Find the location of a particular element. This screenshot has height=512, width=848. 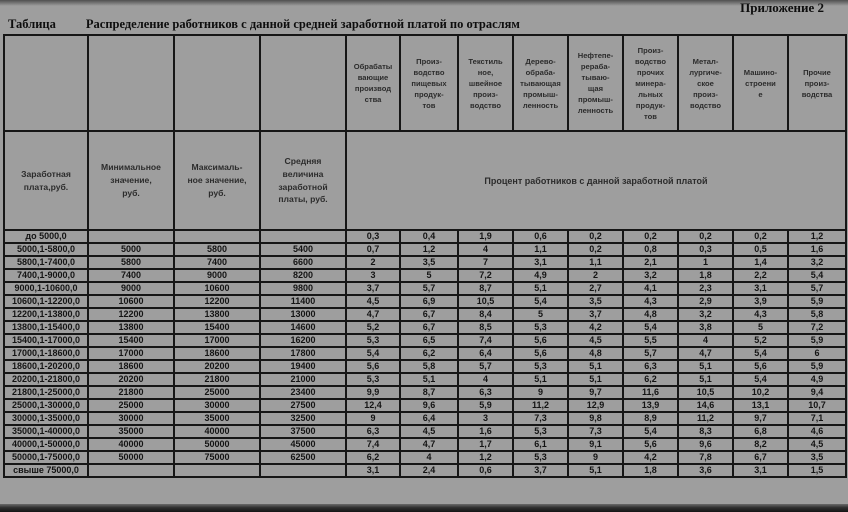

percent-value-cell: 0,7 is located at coordinates (373, 249).